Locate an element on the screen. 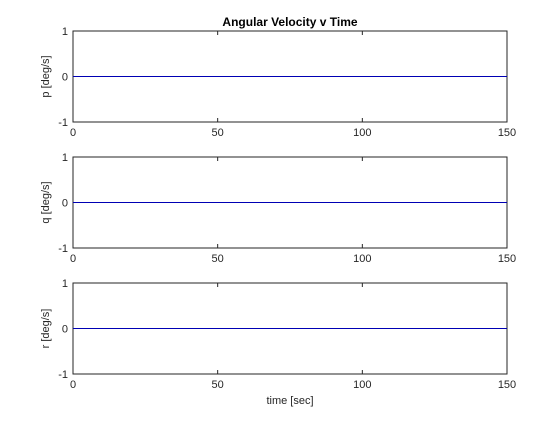 This screenshot has width=560, height=425. x-axis-label: time [sec] is located at coordinates (289, 401).